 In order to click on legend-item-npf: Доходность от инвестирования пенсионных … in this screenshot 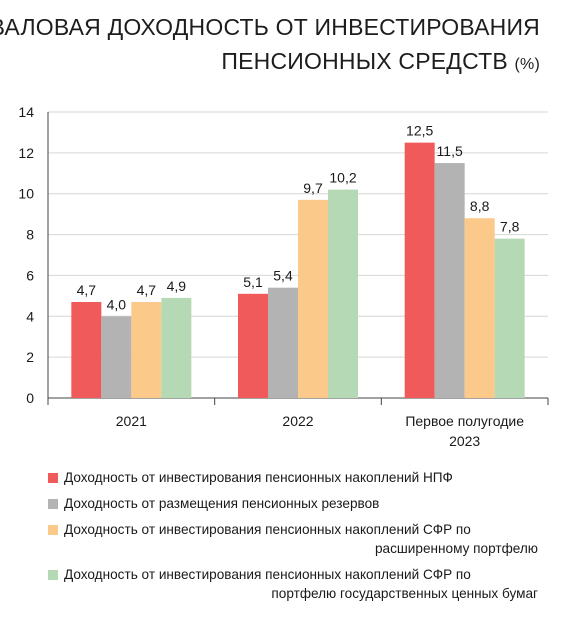, I will do `click(293, 477)`.